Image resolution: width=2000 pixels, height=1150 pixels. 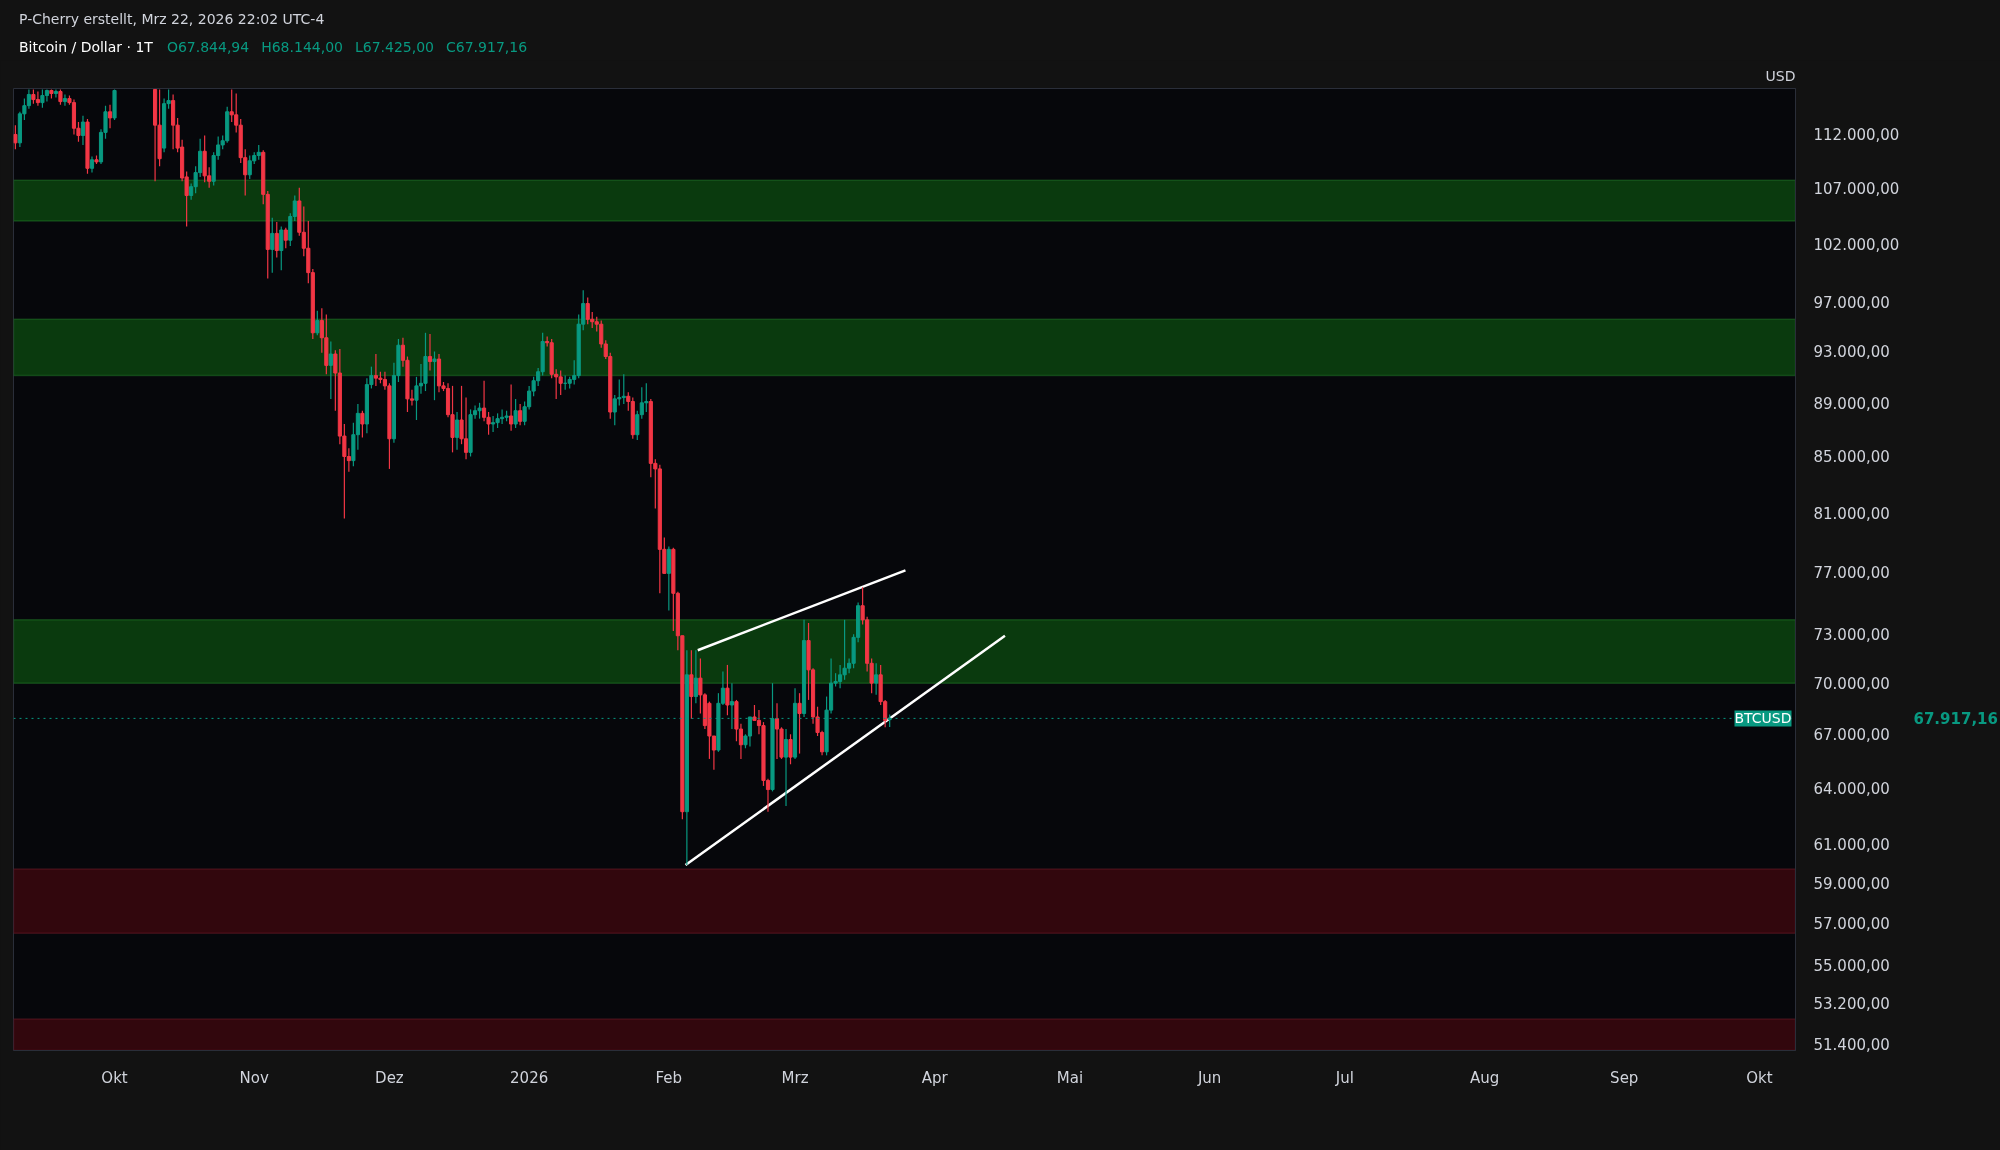 What do you see at coordinates (1344, 1077) in the screenshot?
I see `x-tick-label: Jul` at bounding box center [1344, 1077].